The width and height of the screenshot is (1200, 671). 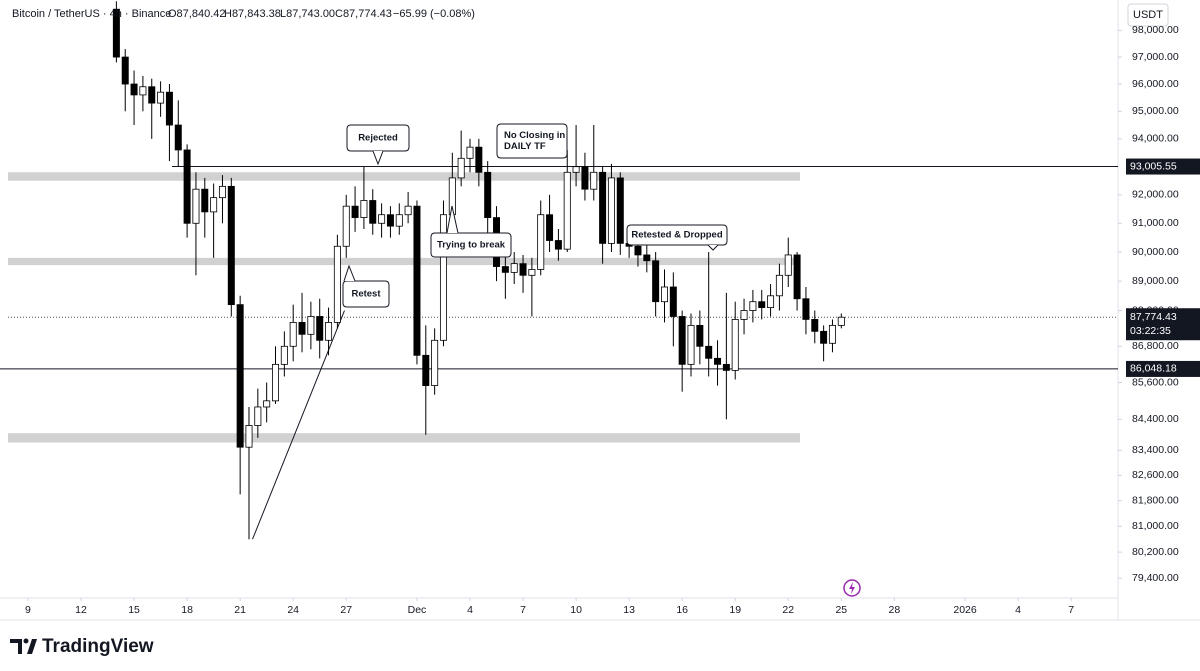 I want to click on x-tick-label: 21, so click(x=240, y=610).